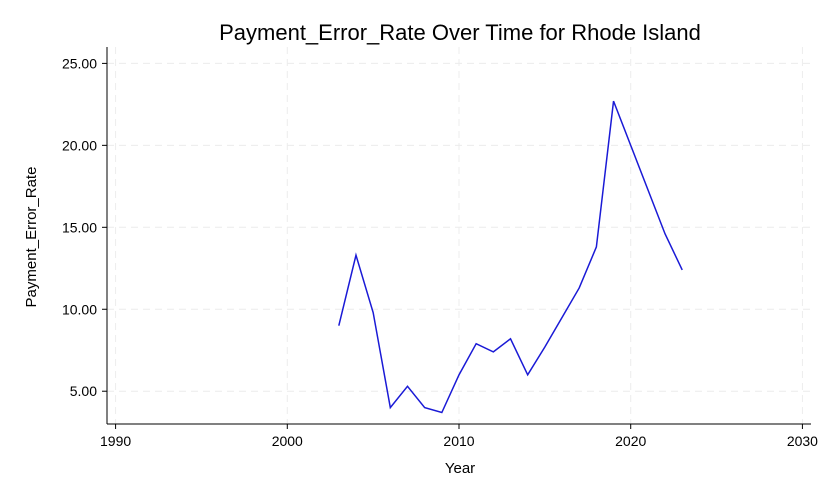  I want to click on y-tick-label: 15.00, so click(79, 227).